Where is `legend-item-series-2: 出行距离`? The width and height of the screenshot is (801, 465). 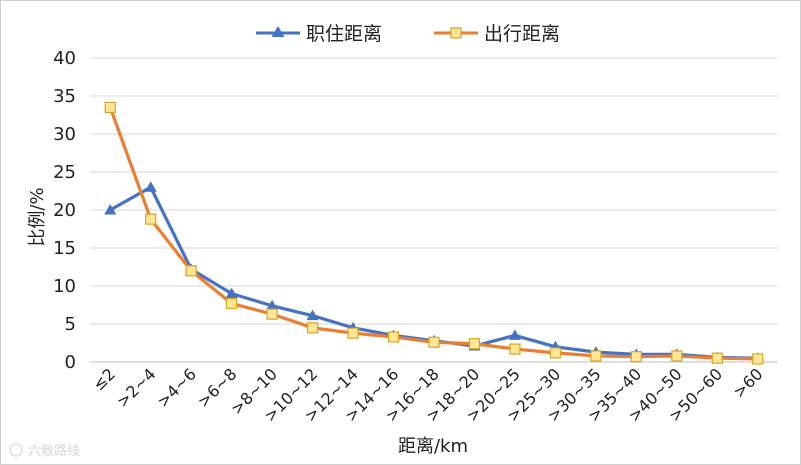
legend-item-series-2: 出行距离 is located at coordinates (497, 34).